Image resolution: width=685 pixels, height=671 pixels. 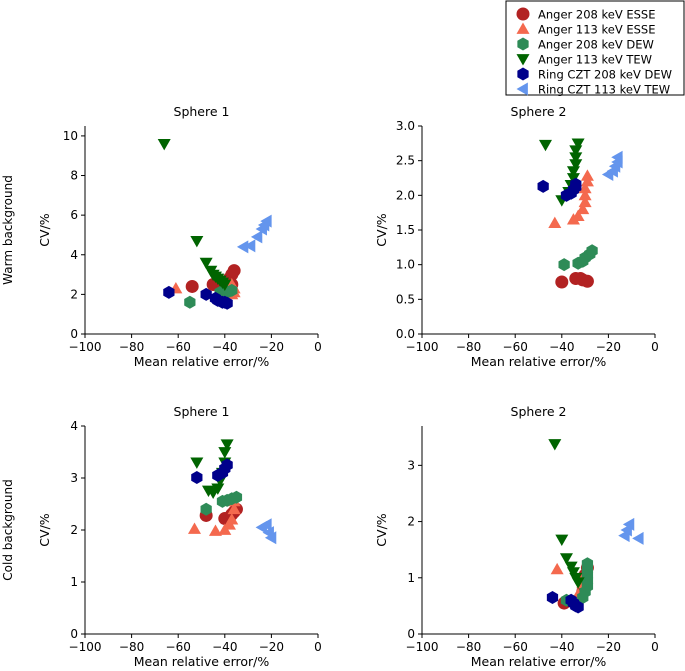 I want to click on series-anger-113-kev-tew, so click(x=194, y=214).